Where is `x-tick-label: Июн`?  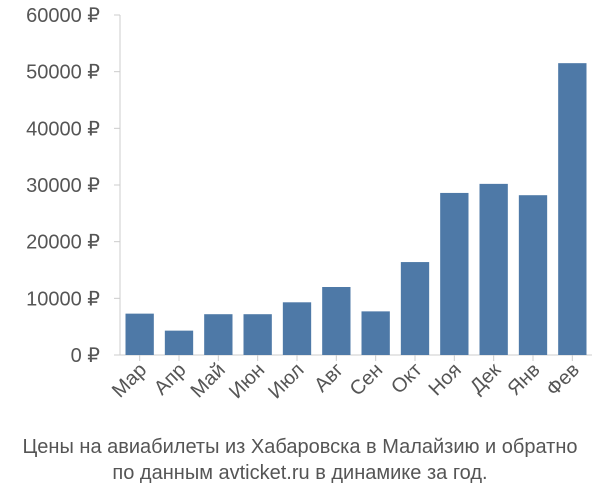 x-tick-label: Июн is located at coordinates (247, 381).